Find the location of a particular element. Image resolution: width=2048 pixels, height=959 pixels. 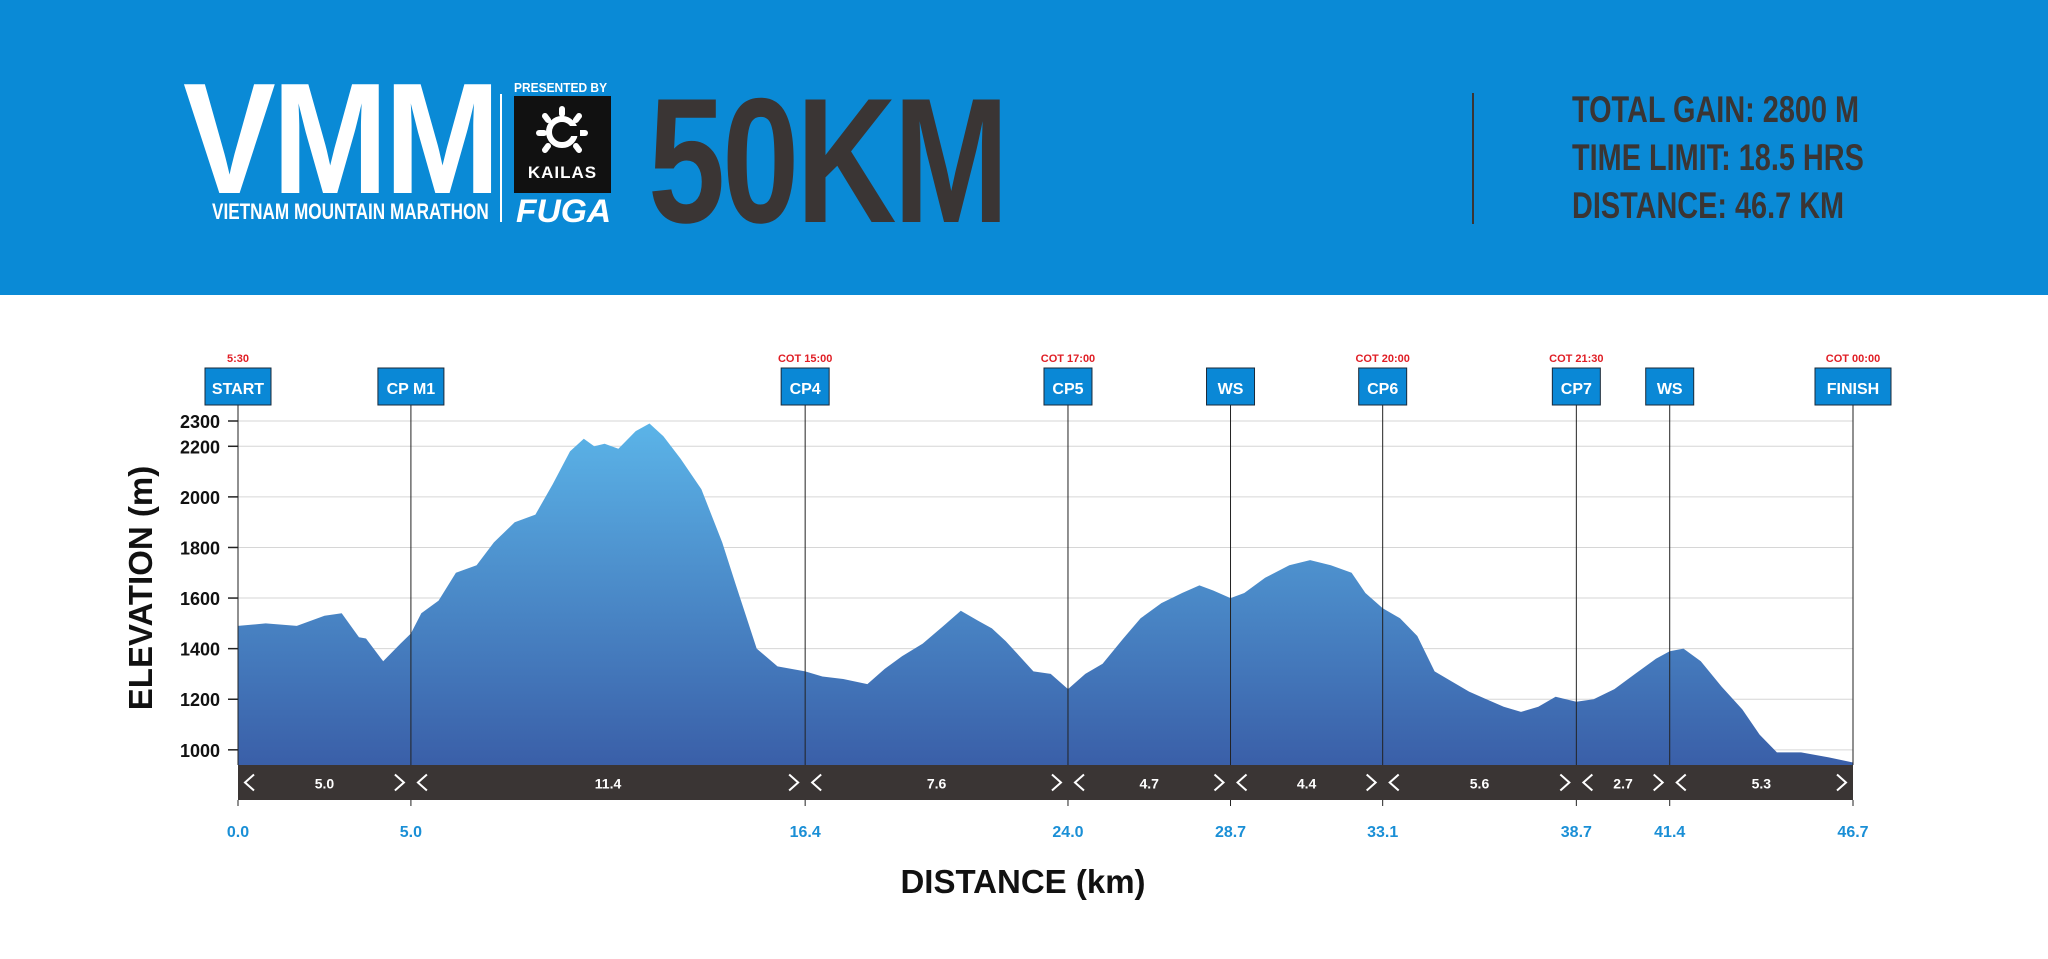

cutoff-time: COT 17:00 is located at coordinates (1068, 359).